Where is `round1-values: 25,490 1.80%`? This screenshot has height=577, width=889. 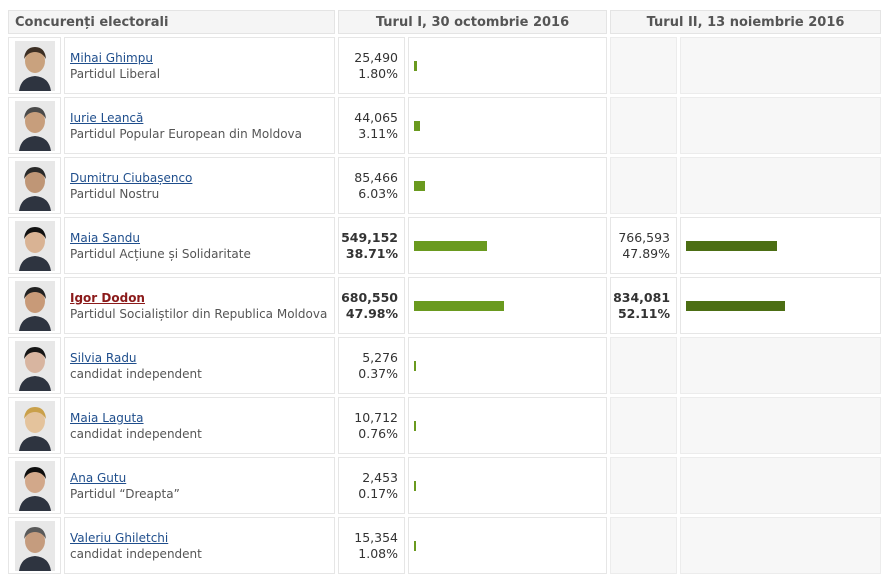
round1-values: 25,490 1.80% is located at coordinates (371, 65).